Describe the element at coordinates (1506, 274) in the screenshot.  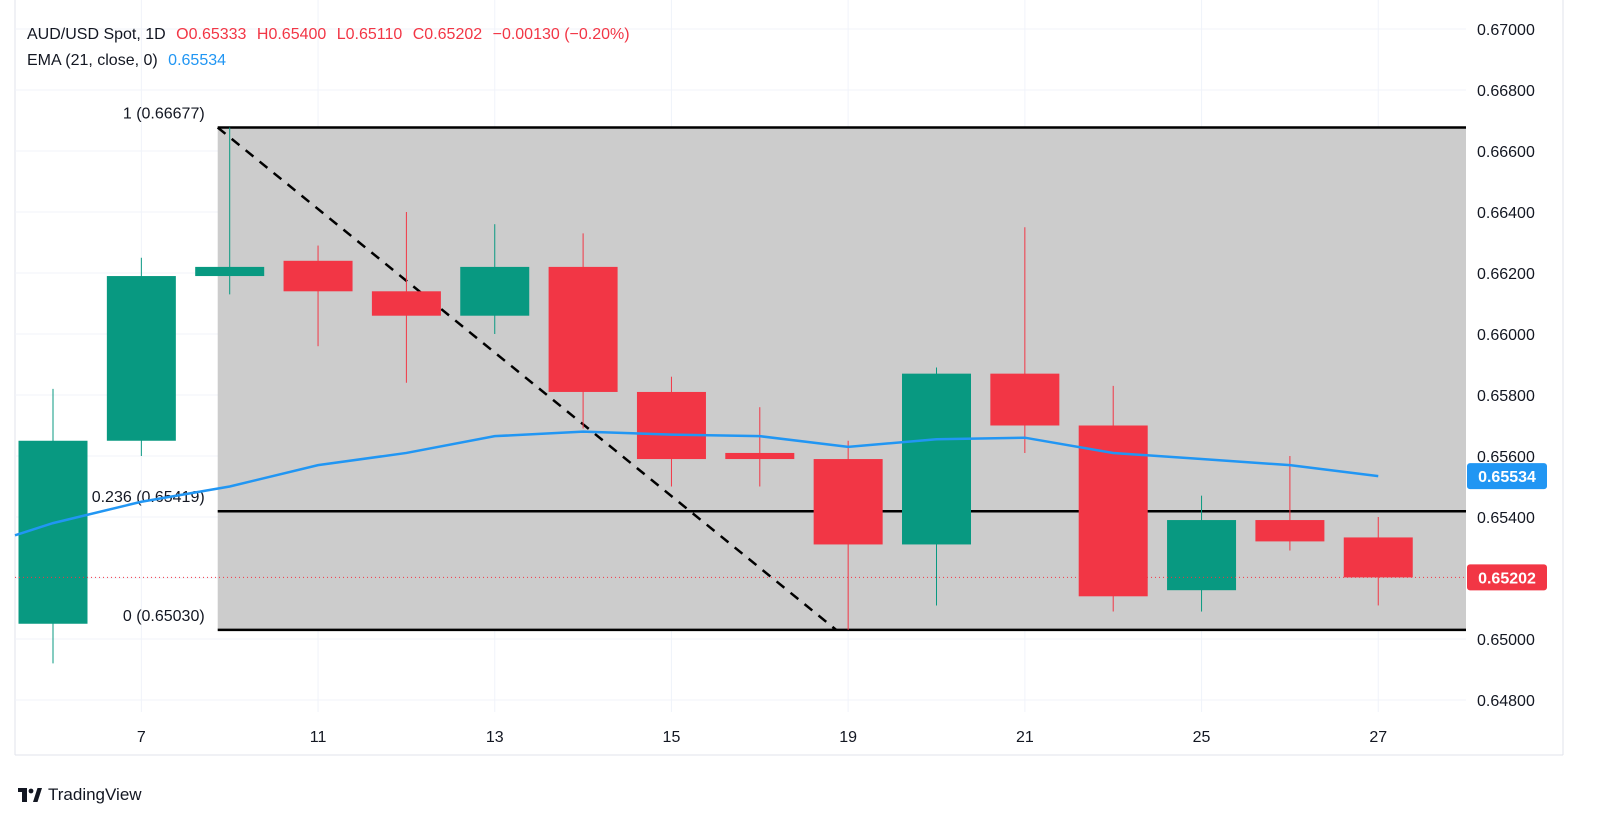
I see `y-tick-label-4: 0.66200` at that location.